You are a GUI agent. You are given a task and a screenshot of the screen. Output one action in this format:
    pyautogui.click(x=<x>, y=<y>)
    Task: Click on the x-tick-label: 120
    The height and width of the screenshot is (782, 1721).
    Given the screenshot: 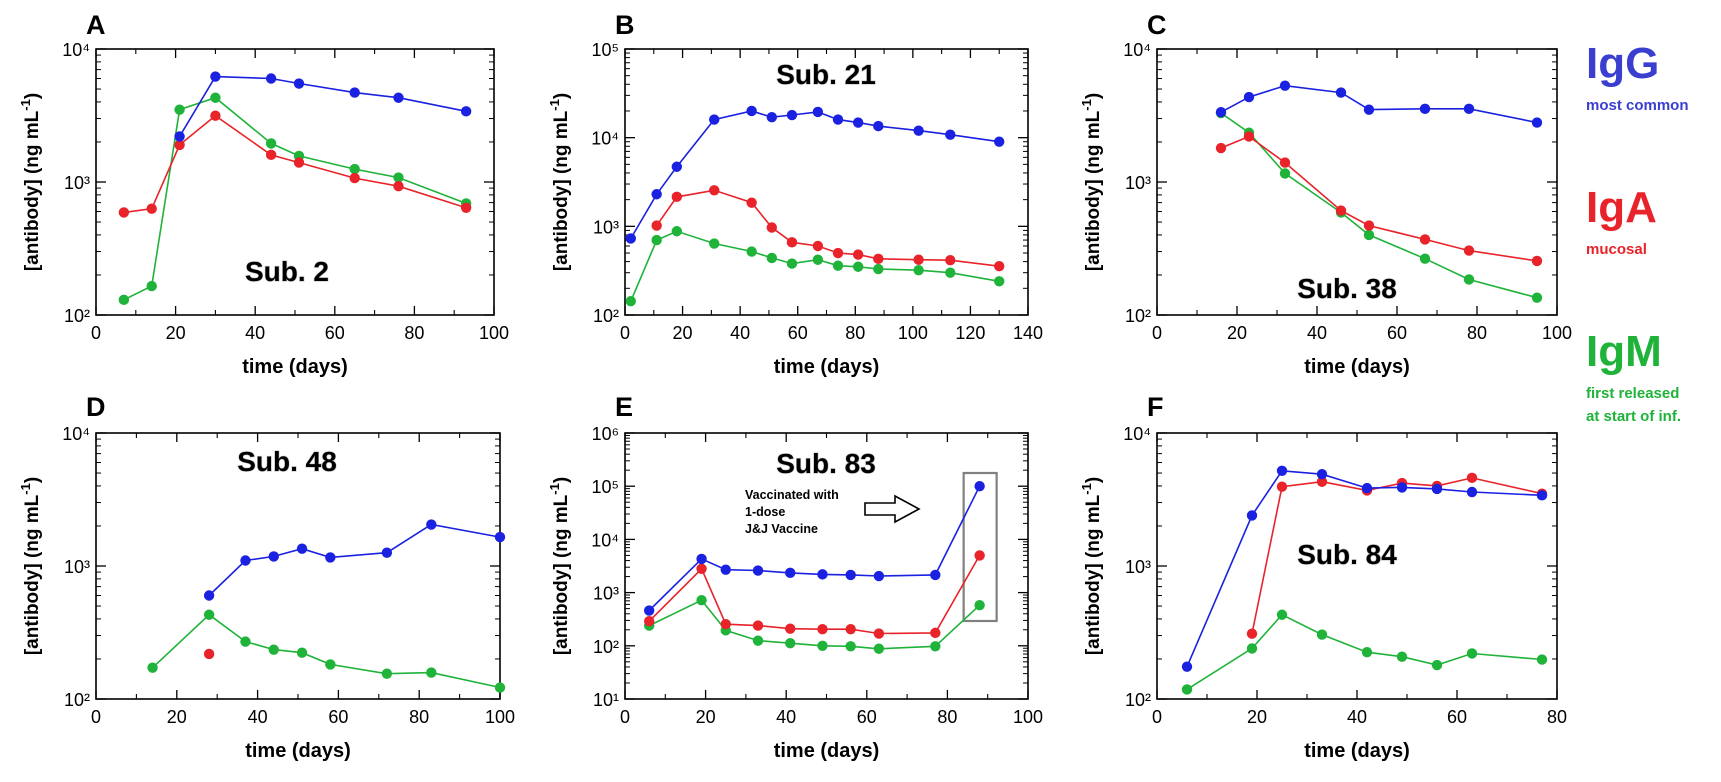 What is the action you would take?
    pyautogui.click(x=970, y=333)
    